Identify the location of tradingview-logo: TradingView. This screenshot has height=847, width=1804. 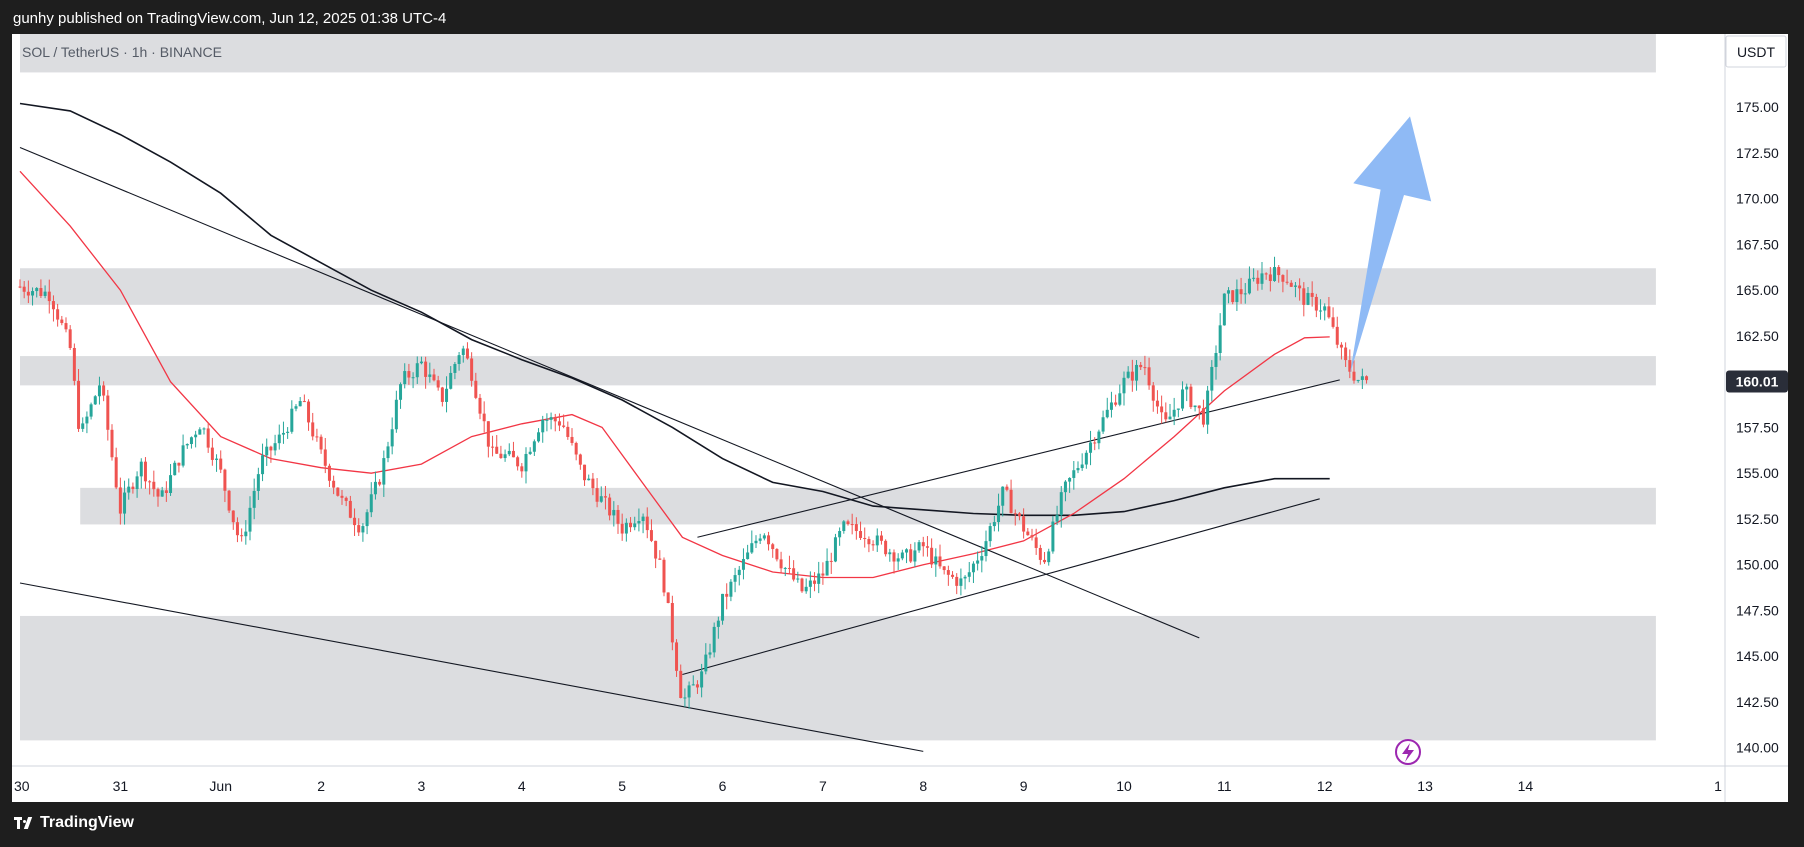
(74, 823).